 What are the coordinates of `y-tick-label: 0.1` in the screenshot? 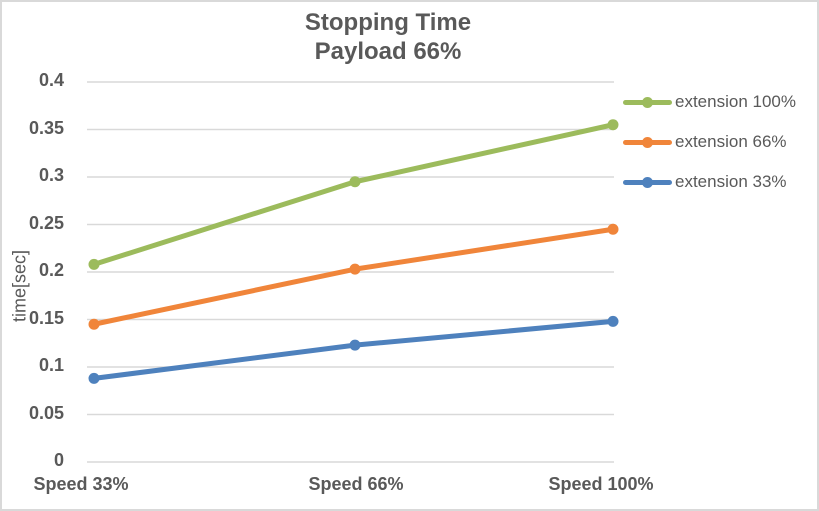 It's located at (51, 365).